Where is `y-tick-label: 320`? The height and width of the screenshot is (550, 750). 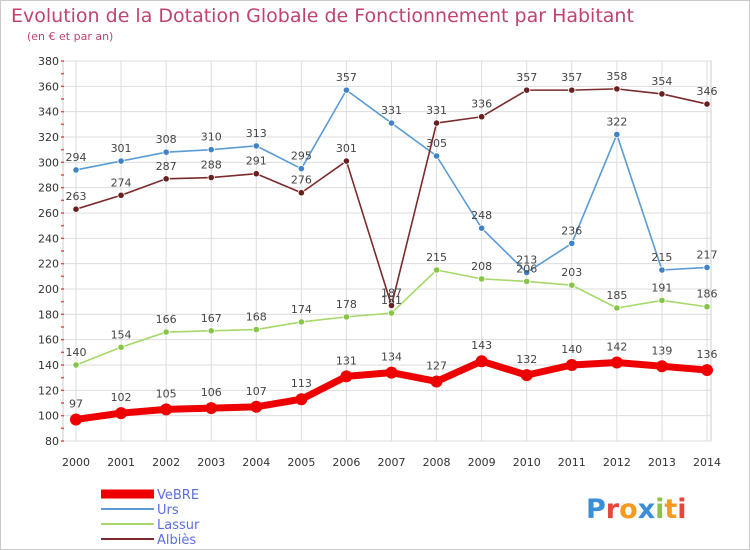 y-tick-label: 320 is located at coordinates (48, 137).